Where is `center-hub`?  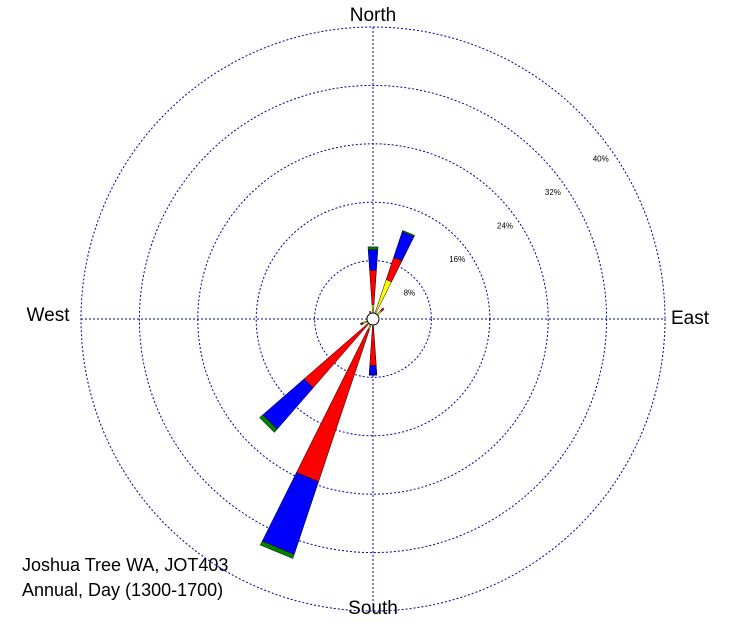
center-hub is located at coordinates (373, 319).